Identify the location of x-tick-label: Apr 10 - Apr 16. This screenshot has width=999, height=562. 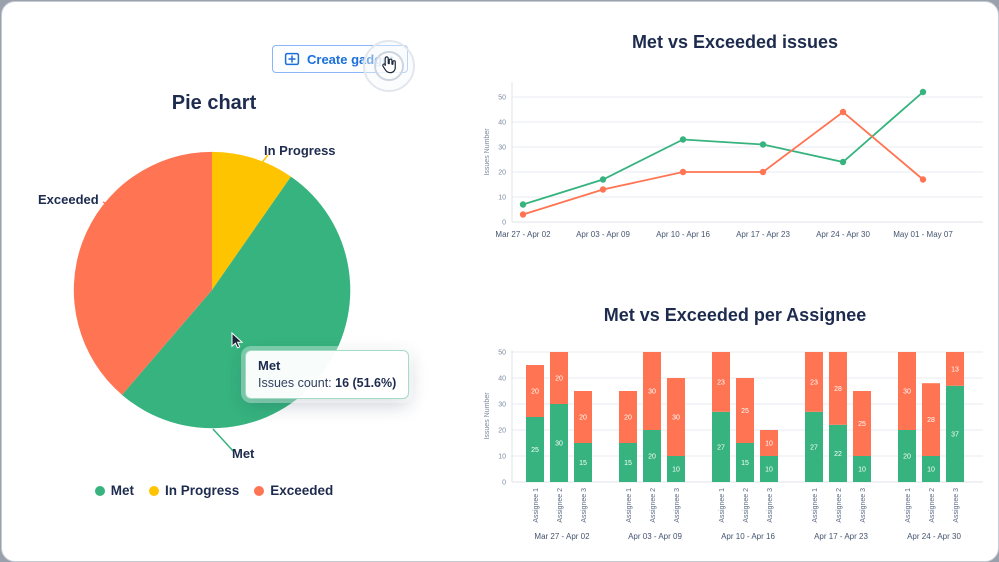
(683, 234).